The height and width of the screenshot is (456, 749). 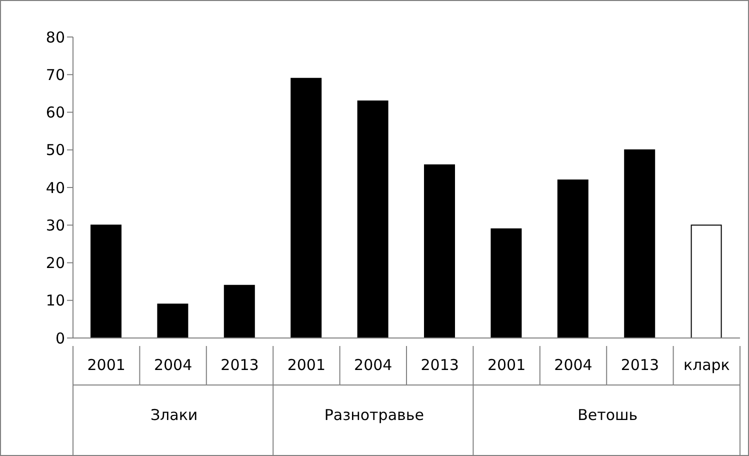 I want to click on y-tick-label: 70, so click(x=55, y=75).